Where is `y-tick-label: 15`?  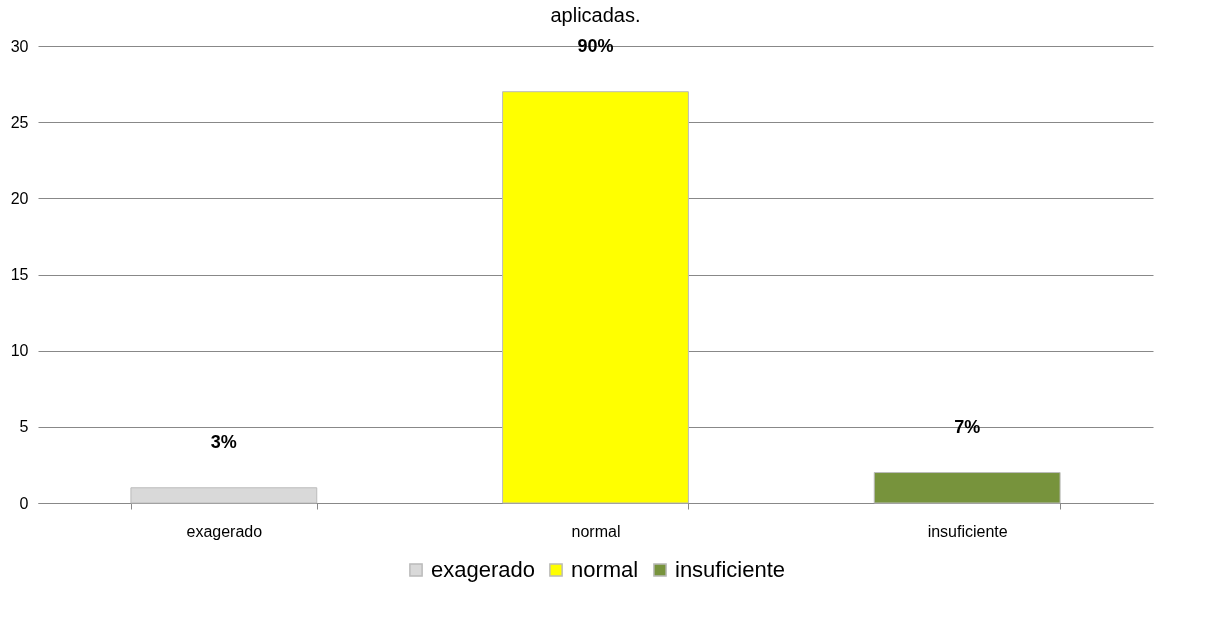 y-tick-label: 15 is located at coordinates (19, 274).